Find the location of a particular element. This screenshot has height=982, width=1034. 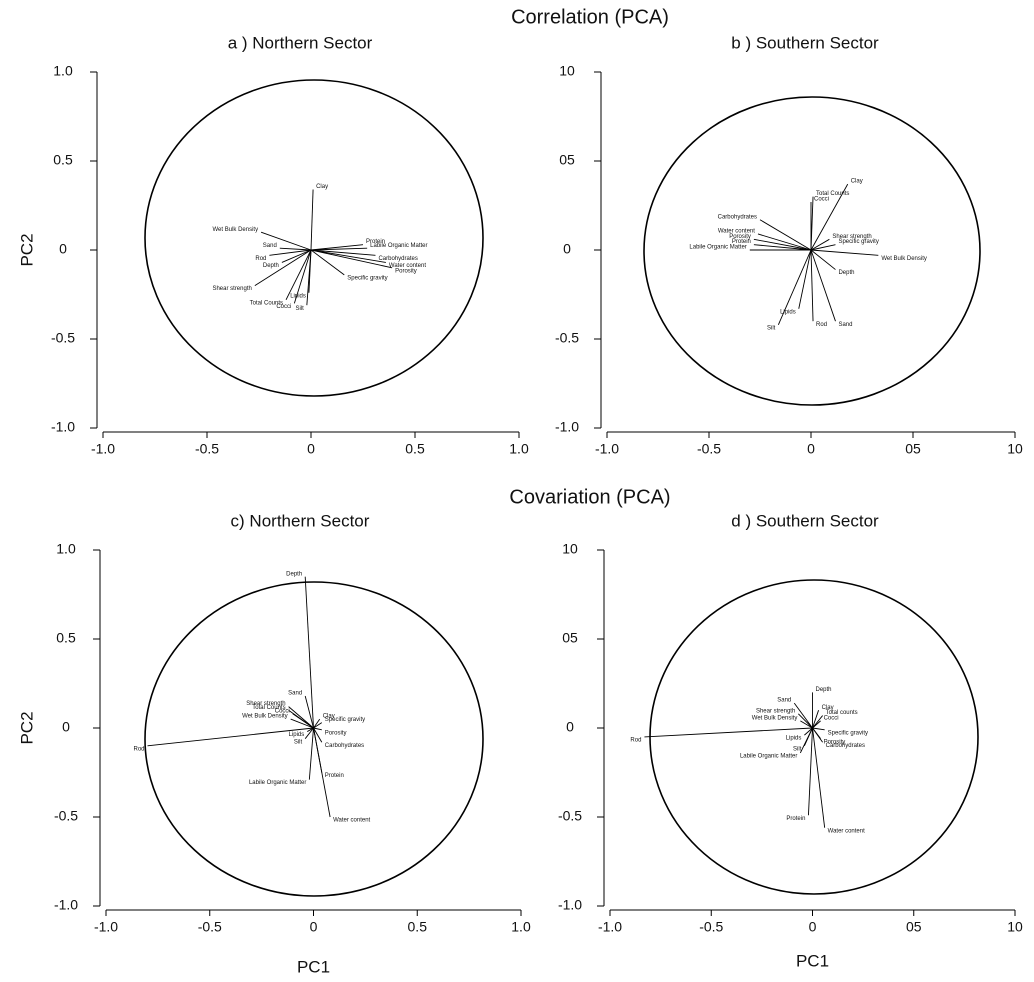

section-heading: Correlation (PCA) is located at coordinates (590, 17).